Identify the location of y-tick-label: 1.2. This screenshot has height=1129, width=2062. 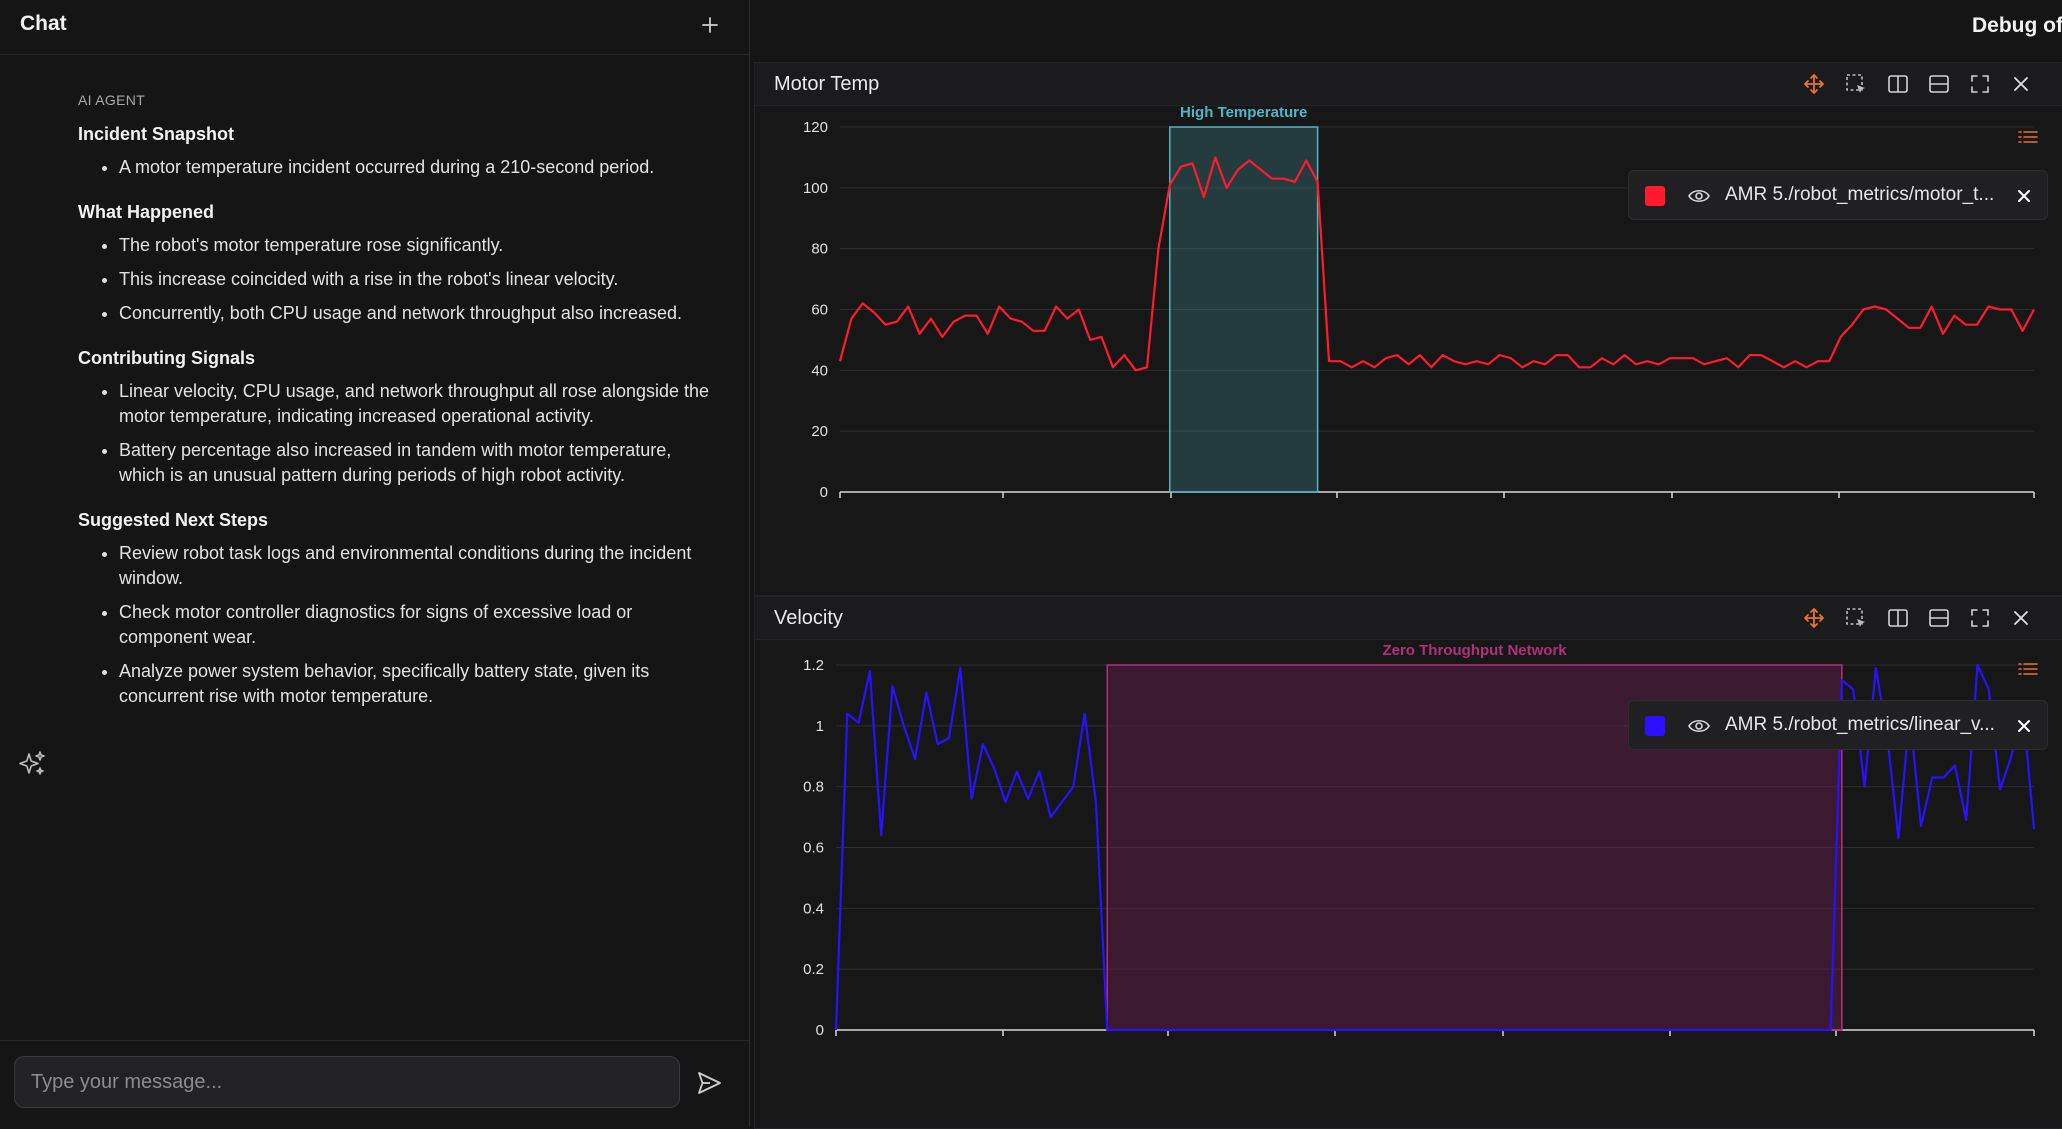
(813, 665).